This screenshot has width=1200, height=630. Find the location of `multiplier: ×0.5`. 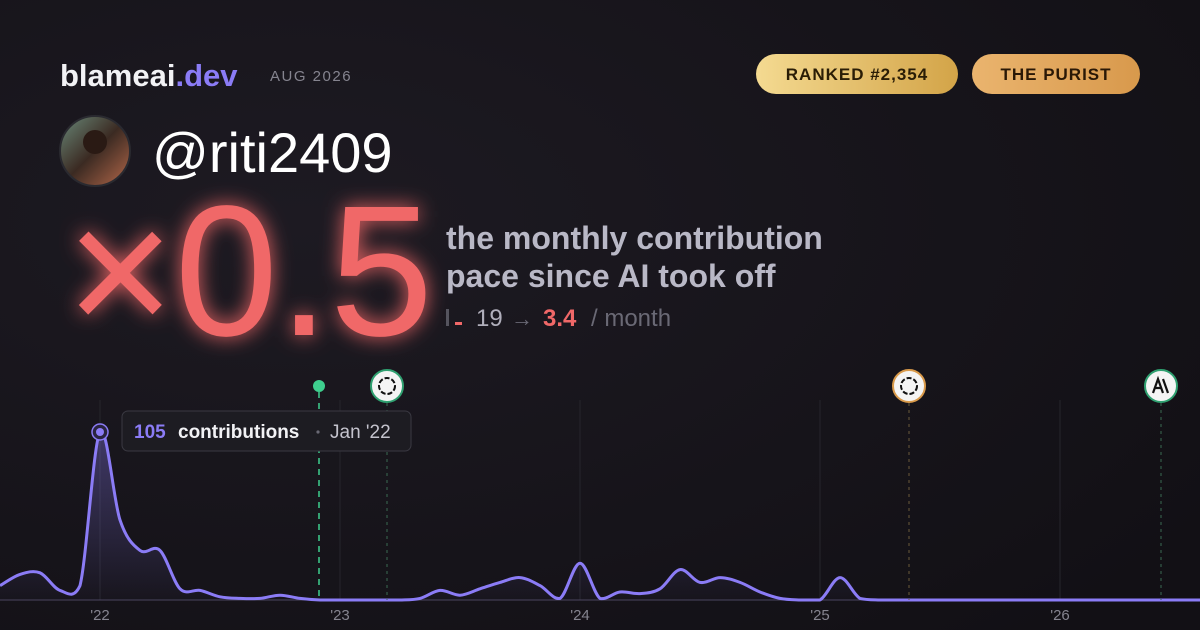

multiplier: ×0.5 is located at coordinates (249, 271).